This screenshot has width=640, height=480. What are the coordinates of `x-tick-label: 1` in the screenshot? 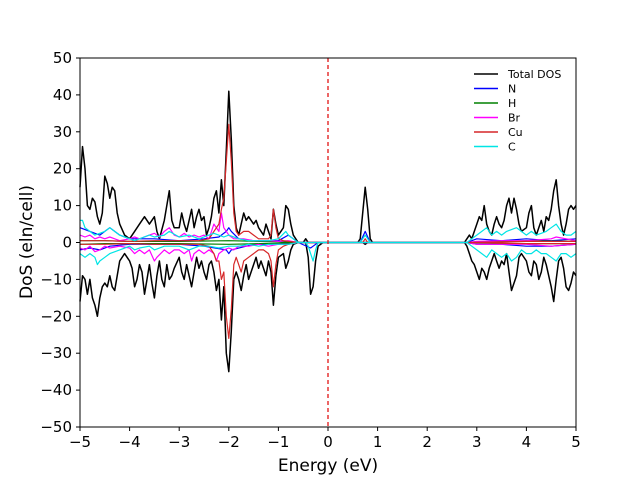 It's located at (378, 442).